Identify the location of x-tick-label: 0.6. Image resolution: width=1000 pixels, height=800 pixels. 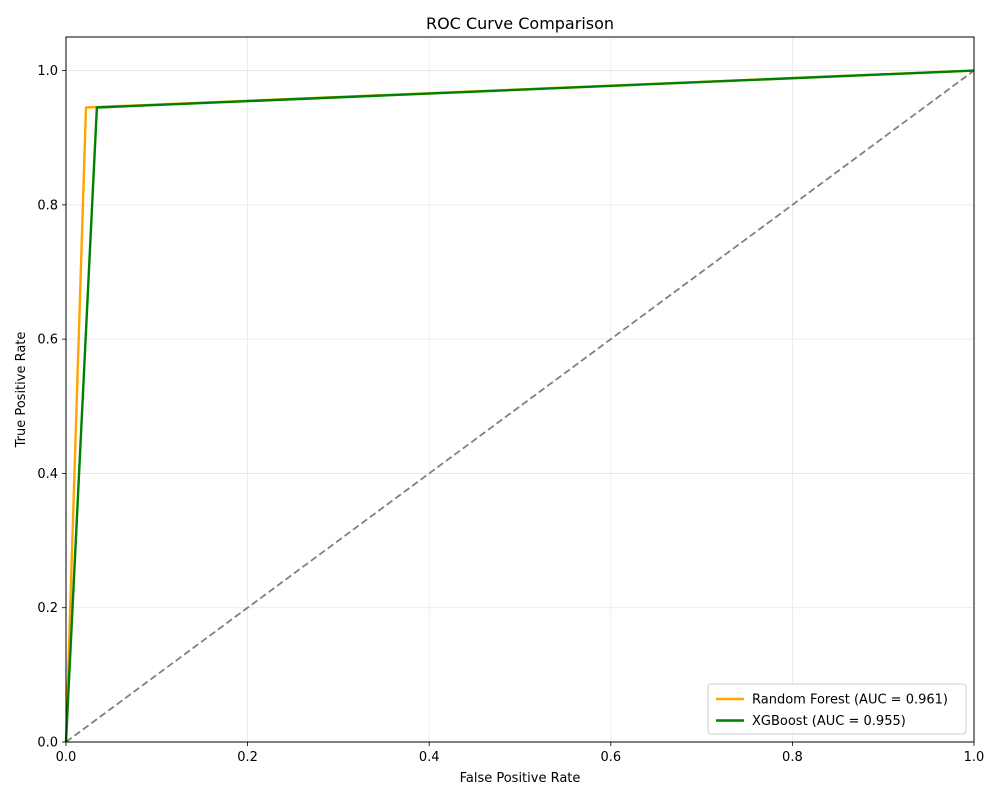
(610, 757).